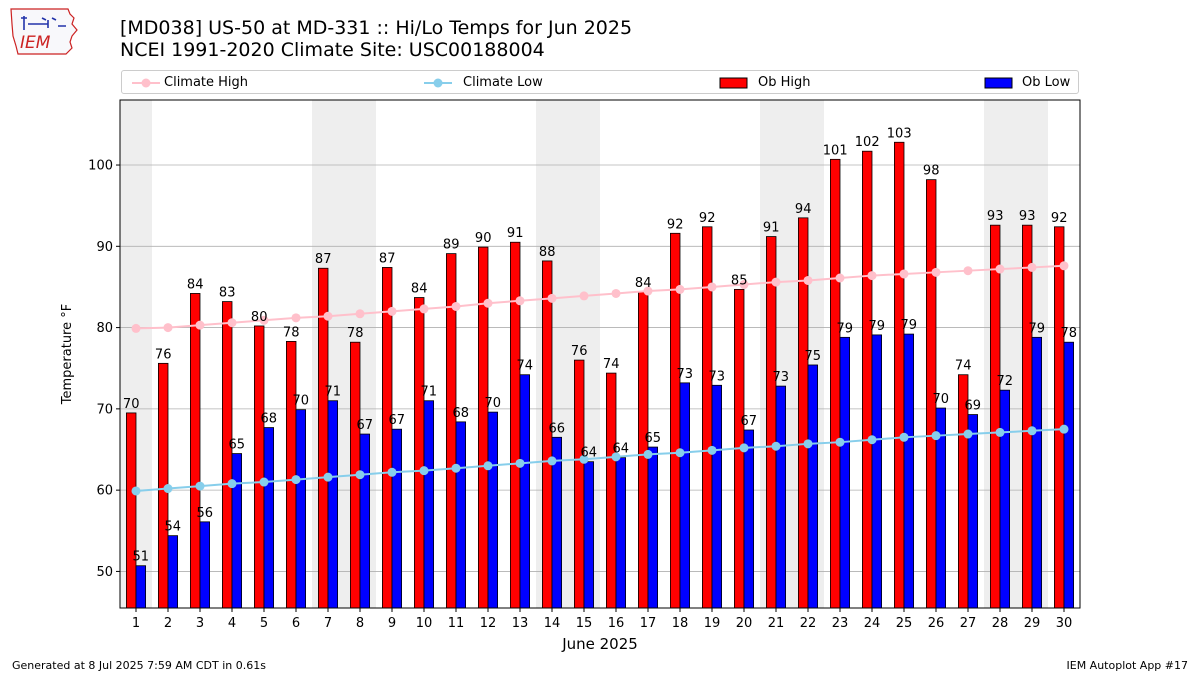 Image resolution: width=1200 pixels, height=675 pixels. Describe the element at coordinates (237, 445) in the screenshot. I see `ob-low-label: 65` at that location.